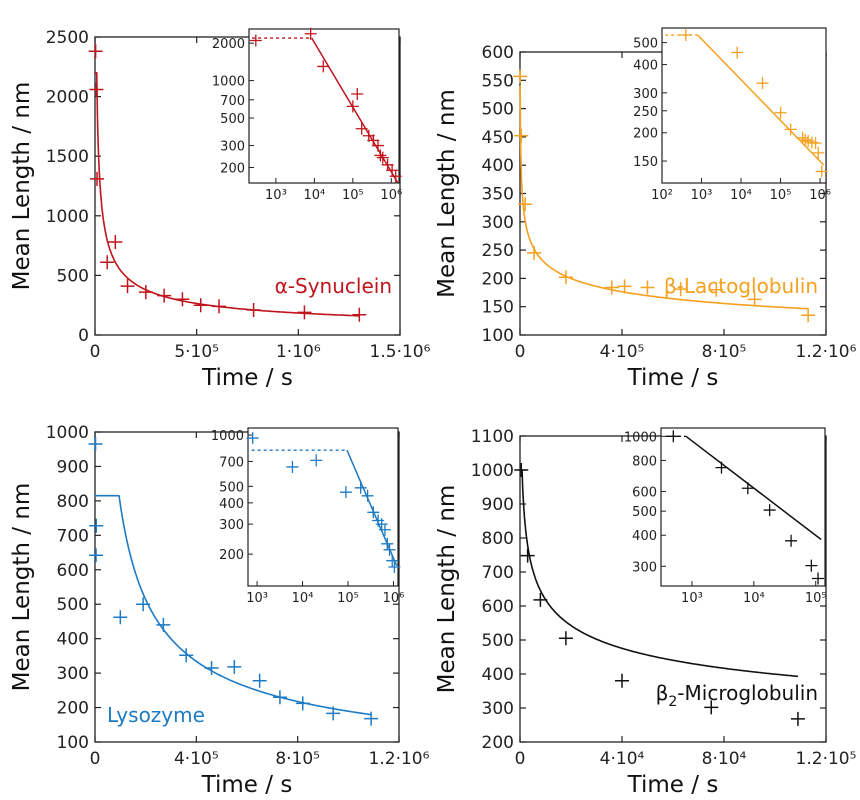 The image size is (860, 800). Describe the element at coordinates (492, 471) in the screenshot. I see `y-tick-label: 1000` at that location.